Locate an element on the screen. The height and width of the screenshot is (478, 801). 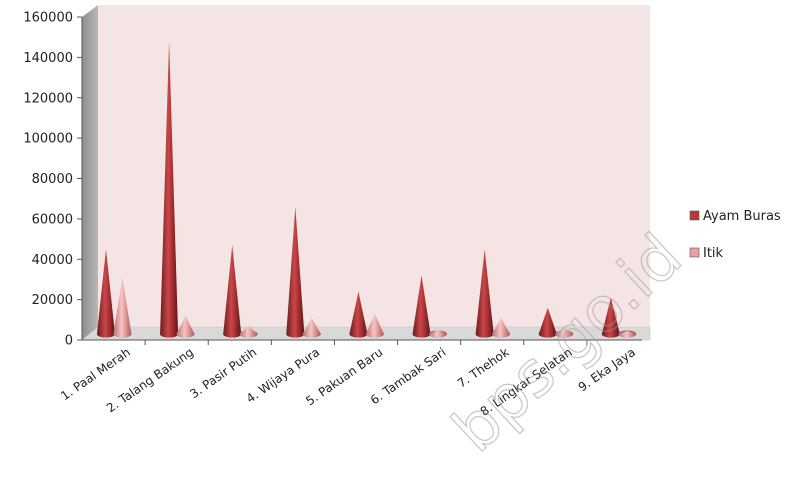
y-tick-label: 100000 is located at coordinates (48, 139).